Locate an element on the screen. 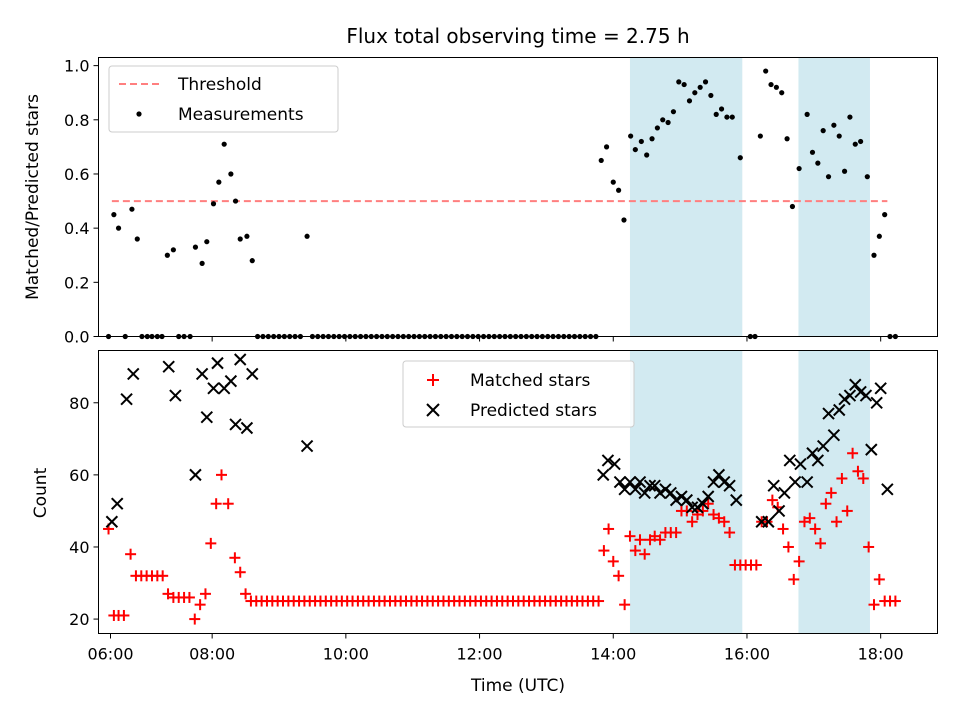 The image size is (960, 720). top-legend-box is located at coordinates (223, 99).